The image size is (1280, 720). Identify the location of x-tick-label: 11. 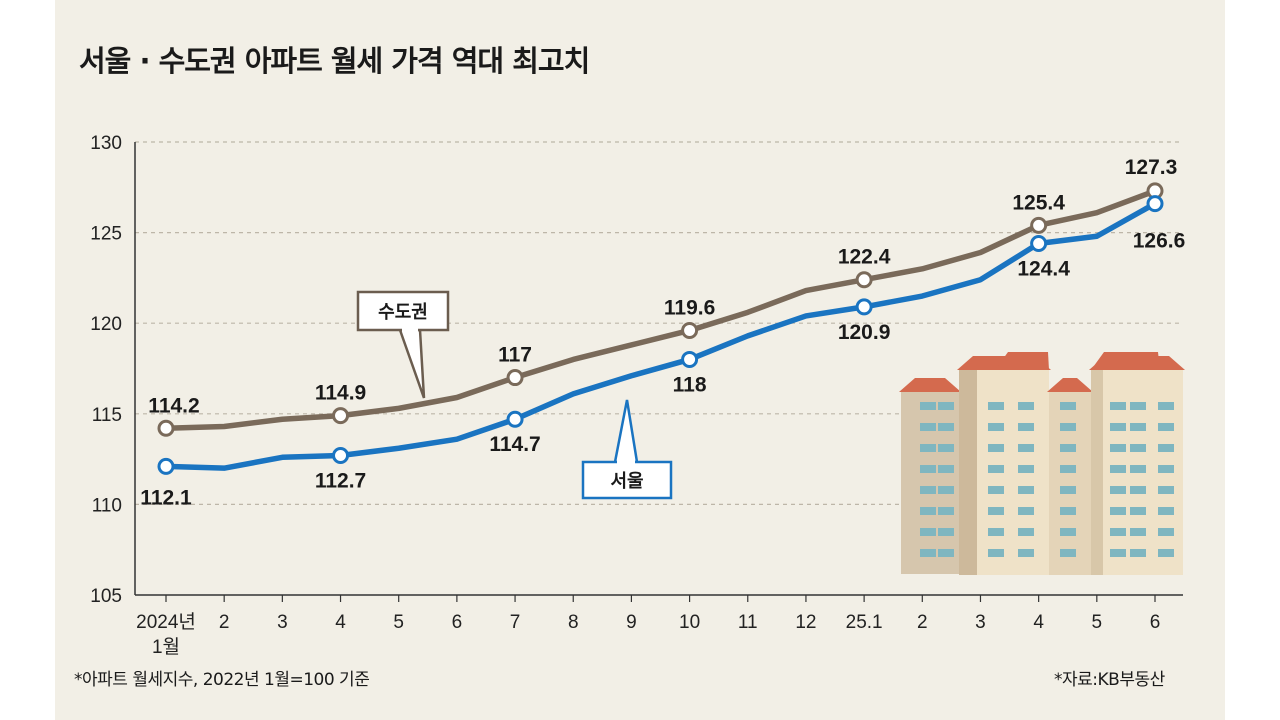
(748, 622).